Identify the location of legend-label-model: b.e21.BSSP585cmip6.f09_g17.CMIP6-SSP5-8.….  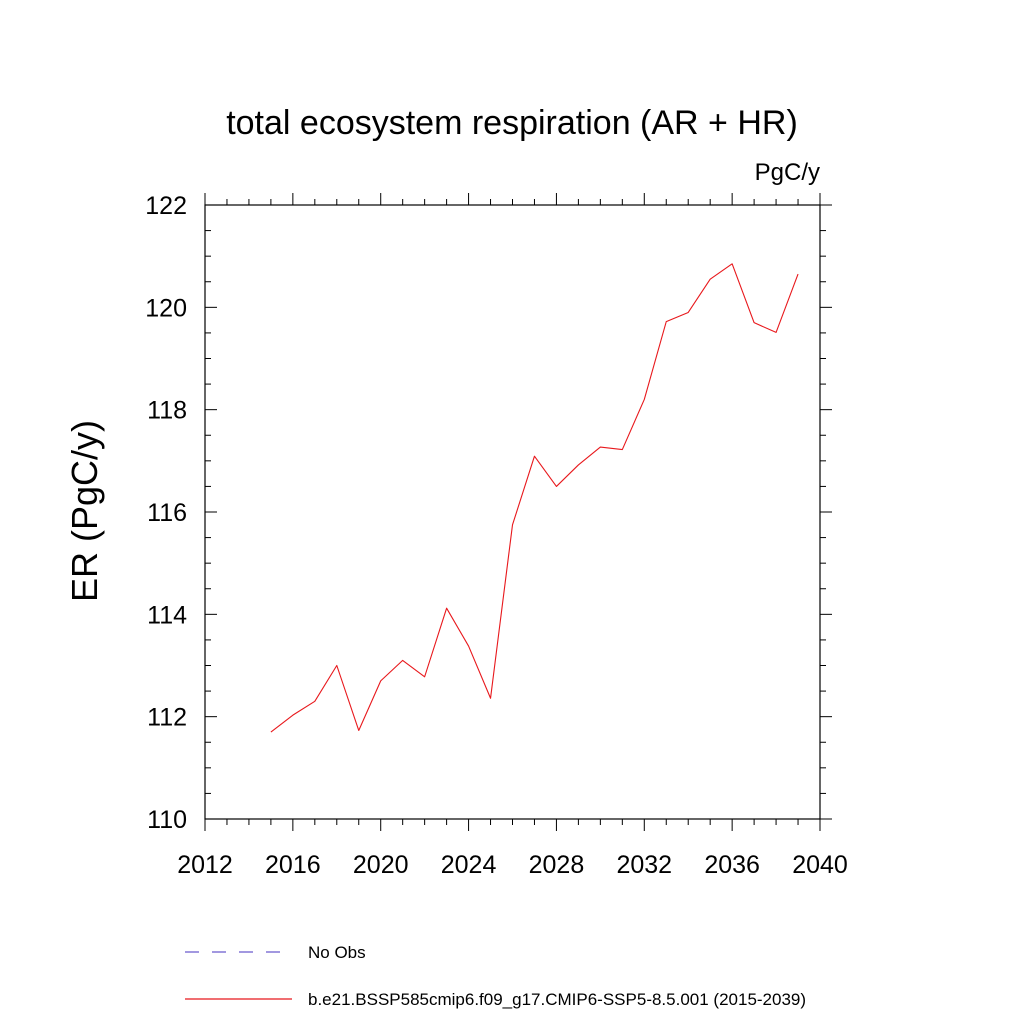
(557, 999).